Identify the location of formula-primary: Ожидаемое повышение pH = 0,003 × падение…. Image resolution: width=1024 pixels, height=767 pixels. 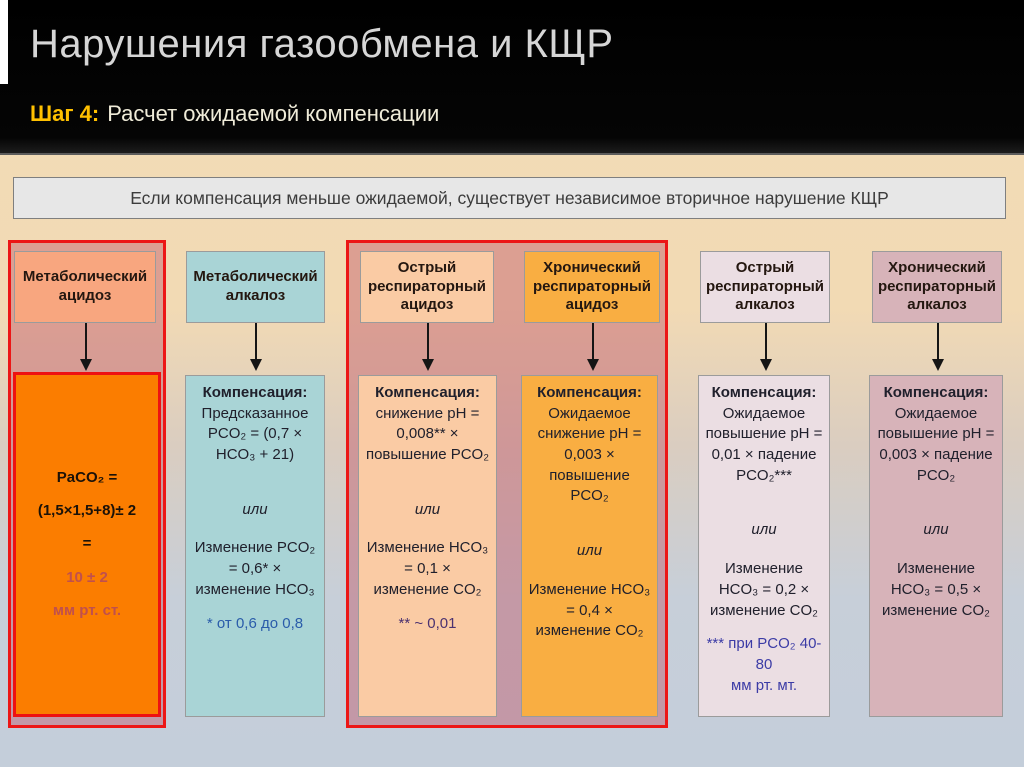
(936, 444).